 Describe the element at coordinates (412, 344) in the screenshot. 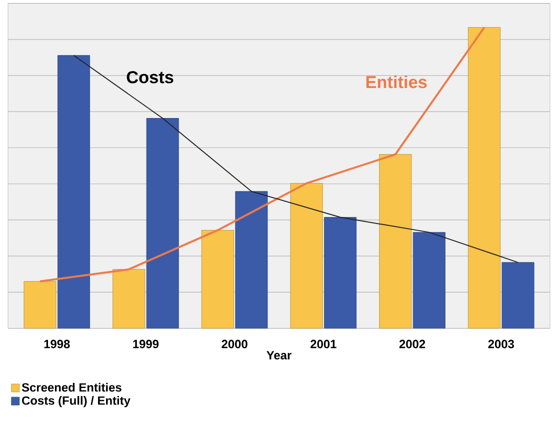

I see `x-tick-label: 2002` at that location.